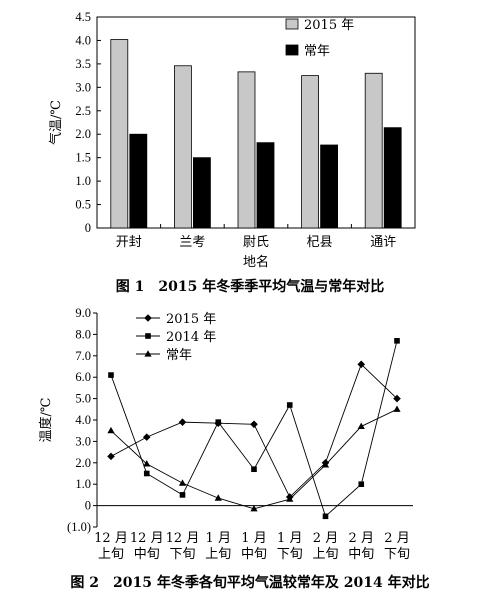  I want to click on y-tick-label: 1.0, so click(83, 181).